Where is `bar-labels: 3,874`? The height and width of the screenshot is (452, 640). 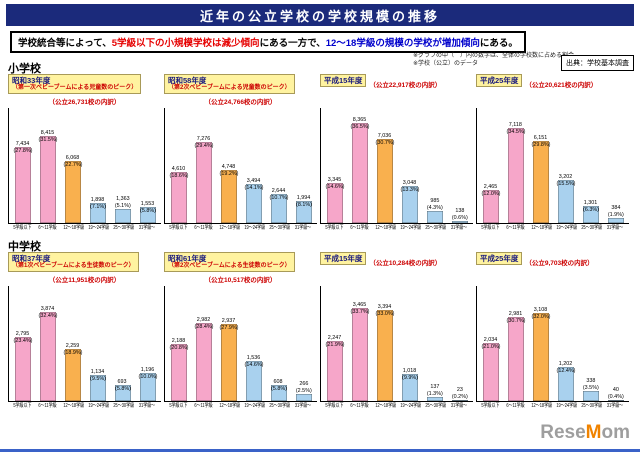
bar-labels: 3,874 is located at coordinates (47, 309).